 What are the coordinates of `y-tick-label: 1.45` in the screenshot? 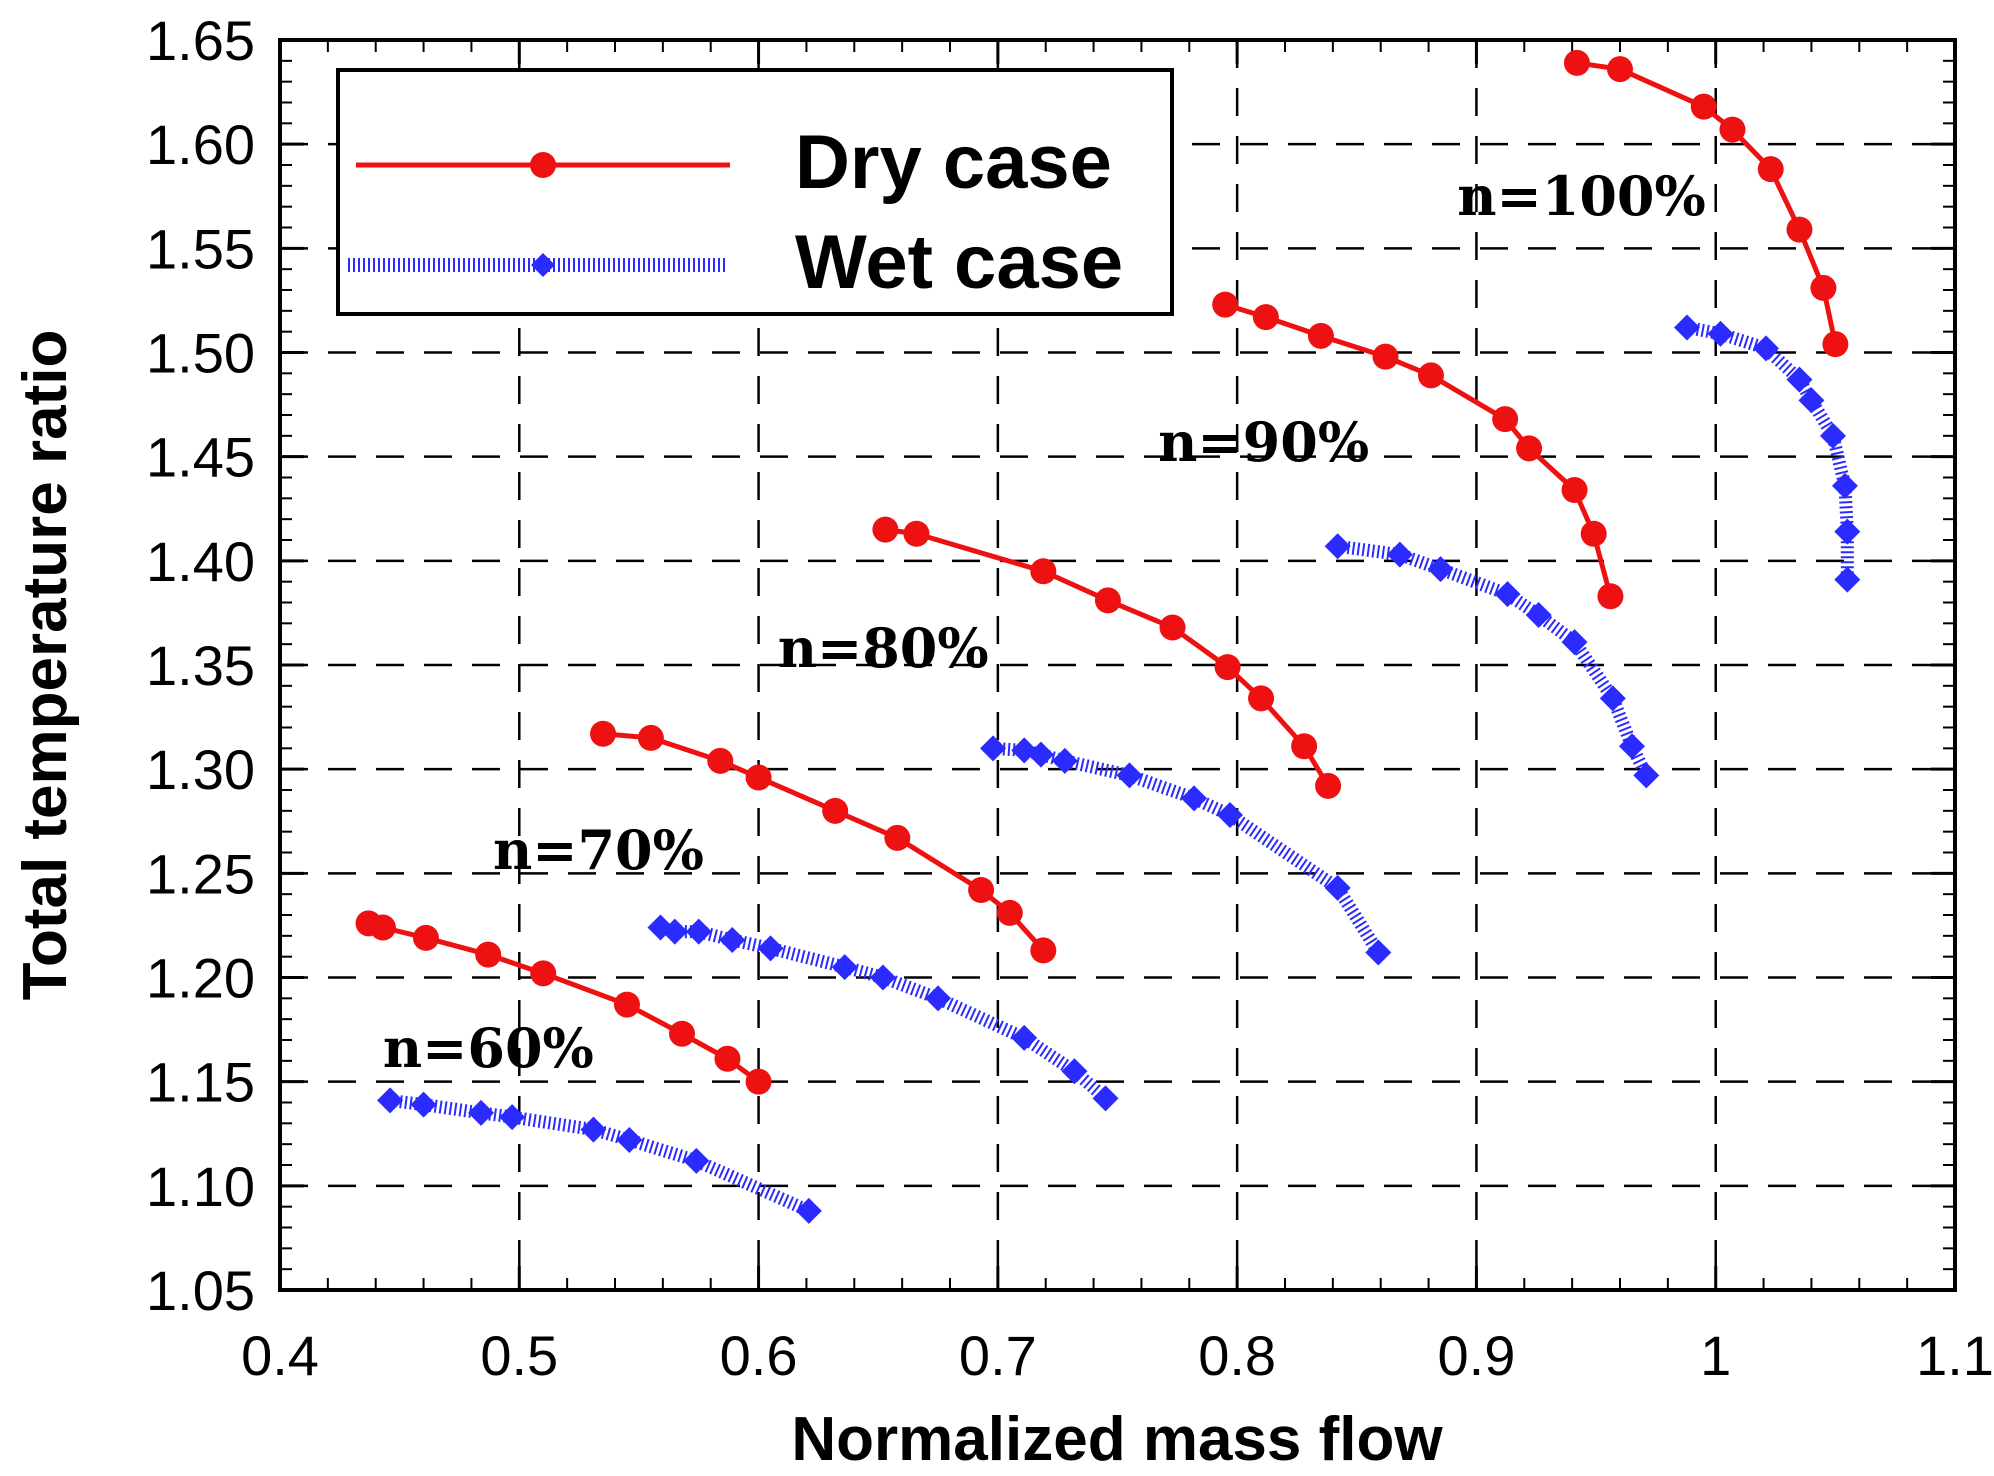 It's located at (200, 457).